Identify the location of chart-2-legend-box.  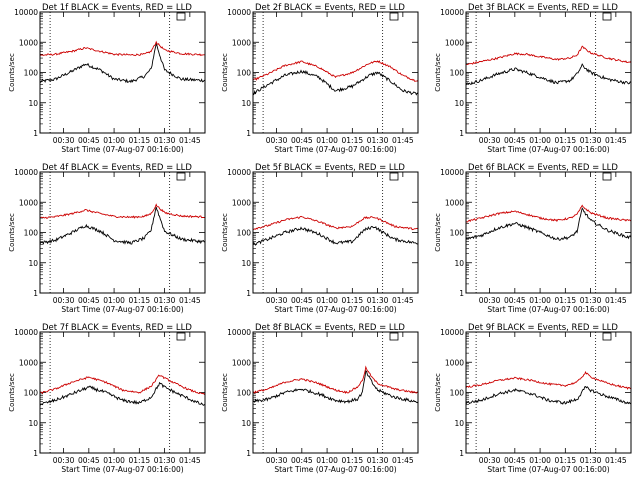
(394, 16).